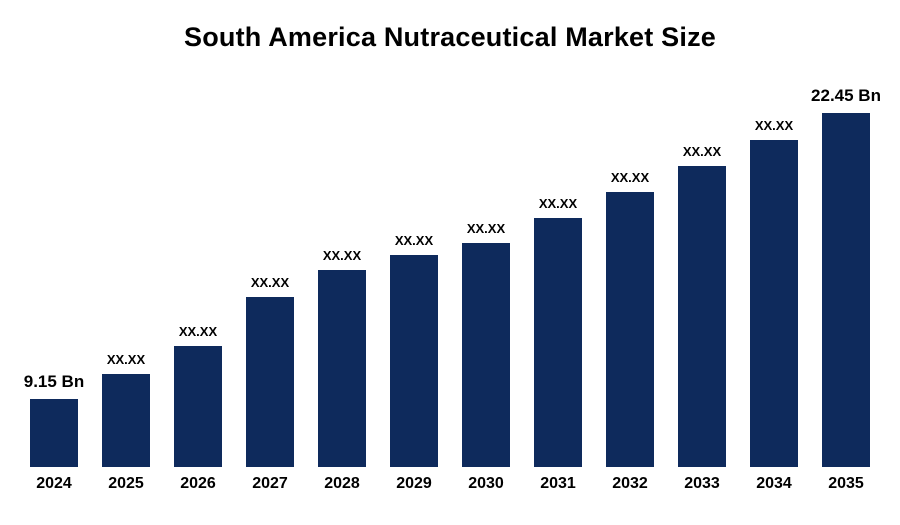  I want to click on x-axis-label: 2024, so click(54, 483).